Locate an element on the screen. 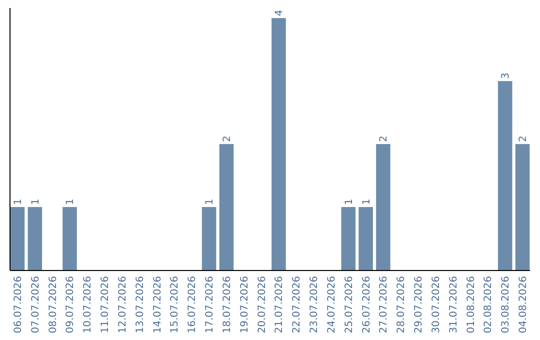 The image size is (540, 340). x-tick-label: 02.08.2026 is located at coordinates (488, 305).